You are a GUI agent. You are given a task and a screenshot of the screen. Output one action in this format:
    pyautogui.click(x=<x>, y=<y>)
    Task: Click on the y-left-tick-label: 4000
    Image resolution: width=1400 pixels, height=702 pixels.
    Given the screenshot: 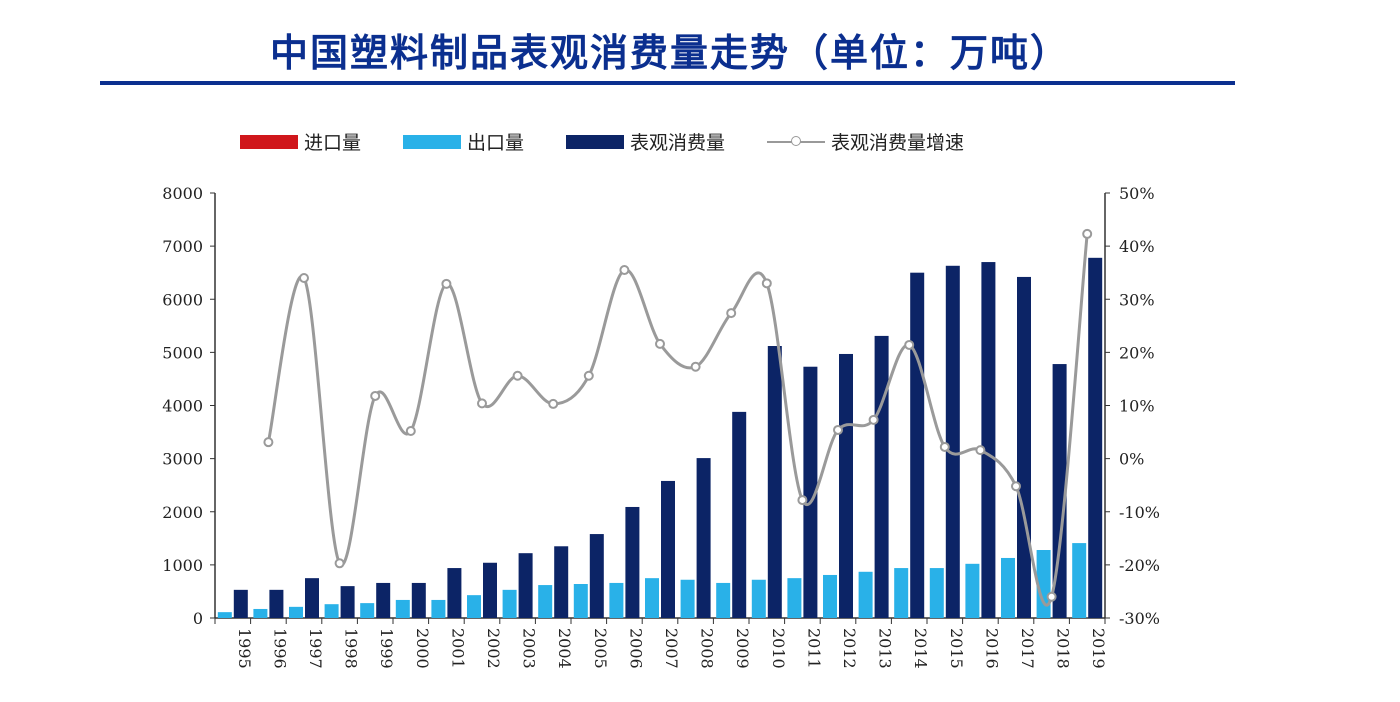 What is the action you would take?
    pyautogui.click(x=182, y=406)
    